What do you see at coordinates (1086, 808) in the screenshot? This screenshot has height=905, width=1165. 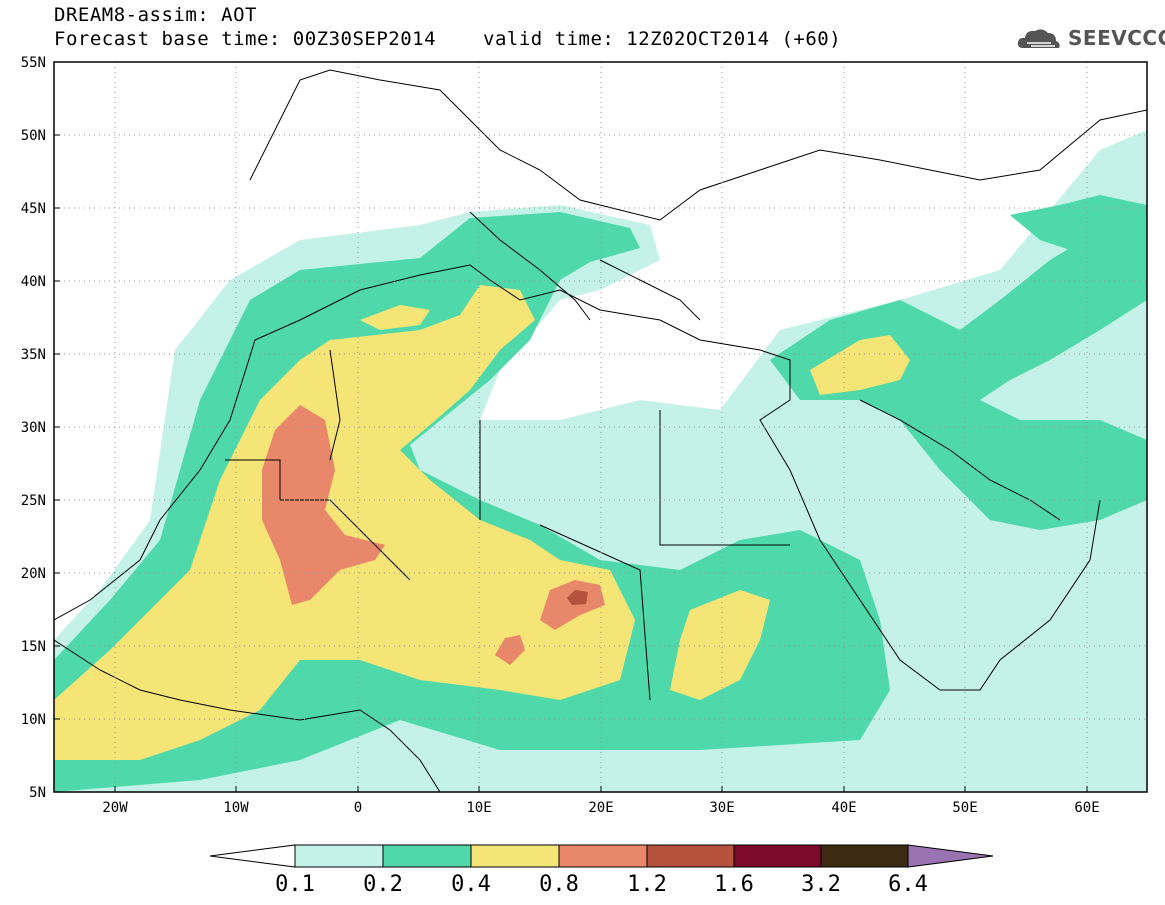 I see `lon-label-60e: 60E` at bounding box center [1086, 808].